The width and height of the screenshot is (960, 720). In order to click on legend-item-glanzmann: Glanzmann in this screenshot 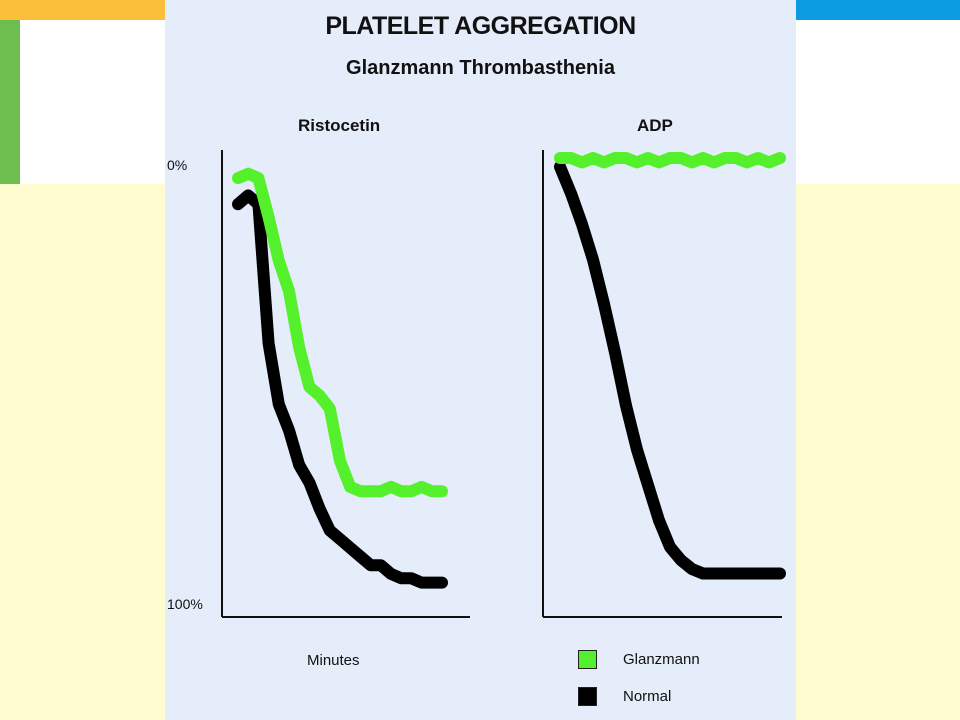, I will do `click(639, 659)`.